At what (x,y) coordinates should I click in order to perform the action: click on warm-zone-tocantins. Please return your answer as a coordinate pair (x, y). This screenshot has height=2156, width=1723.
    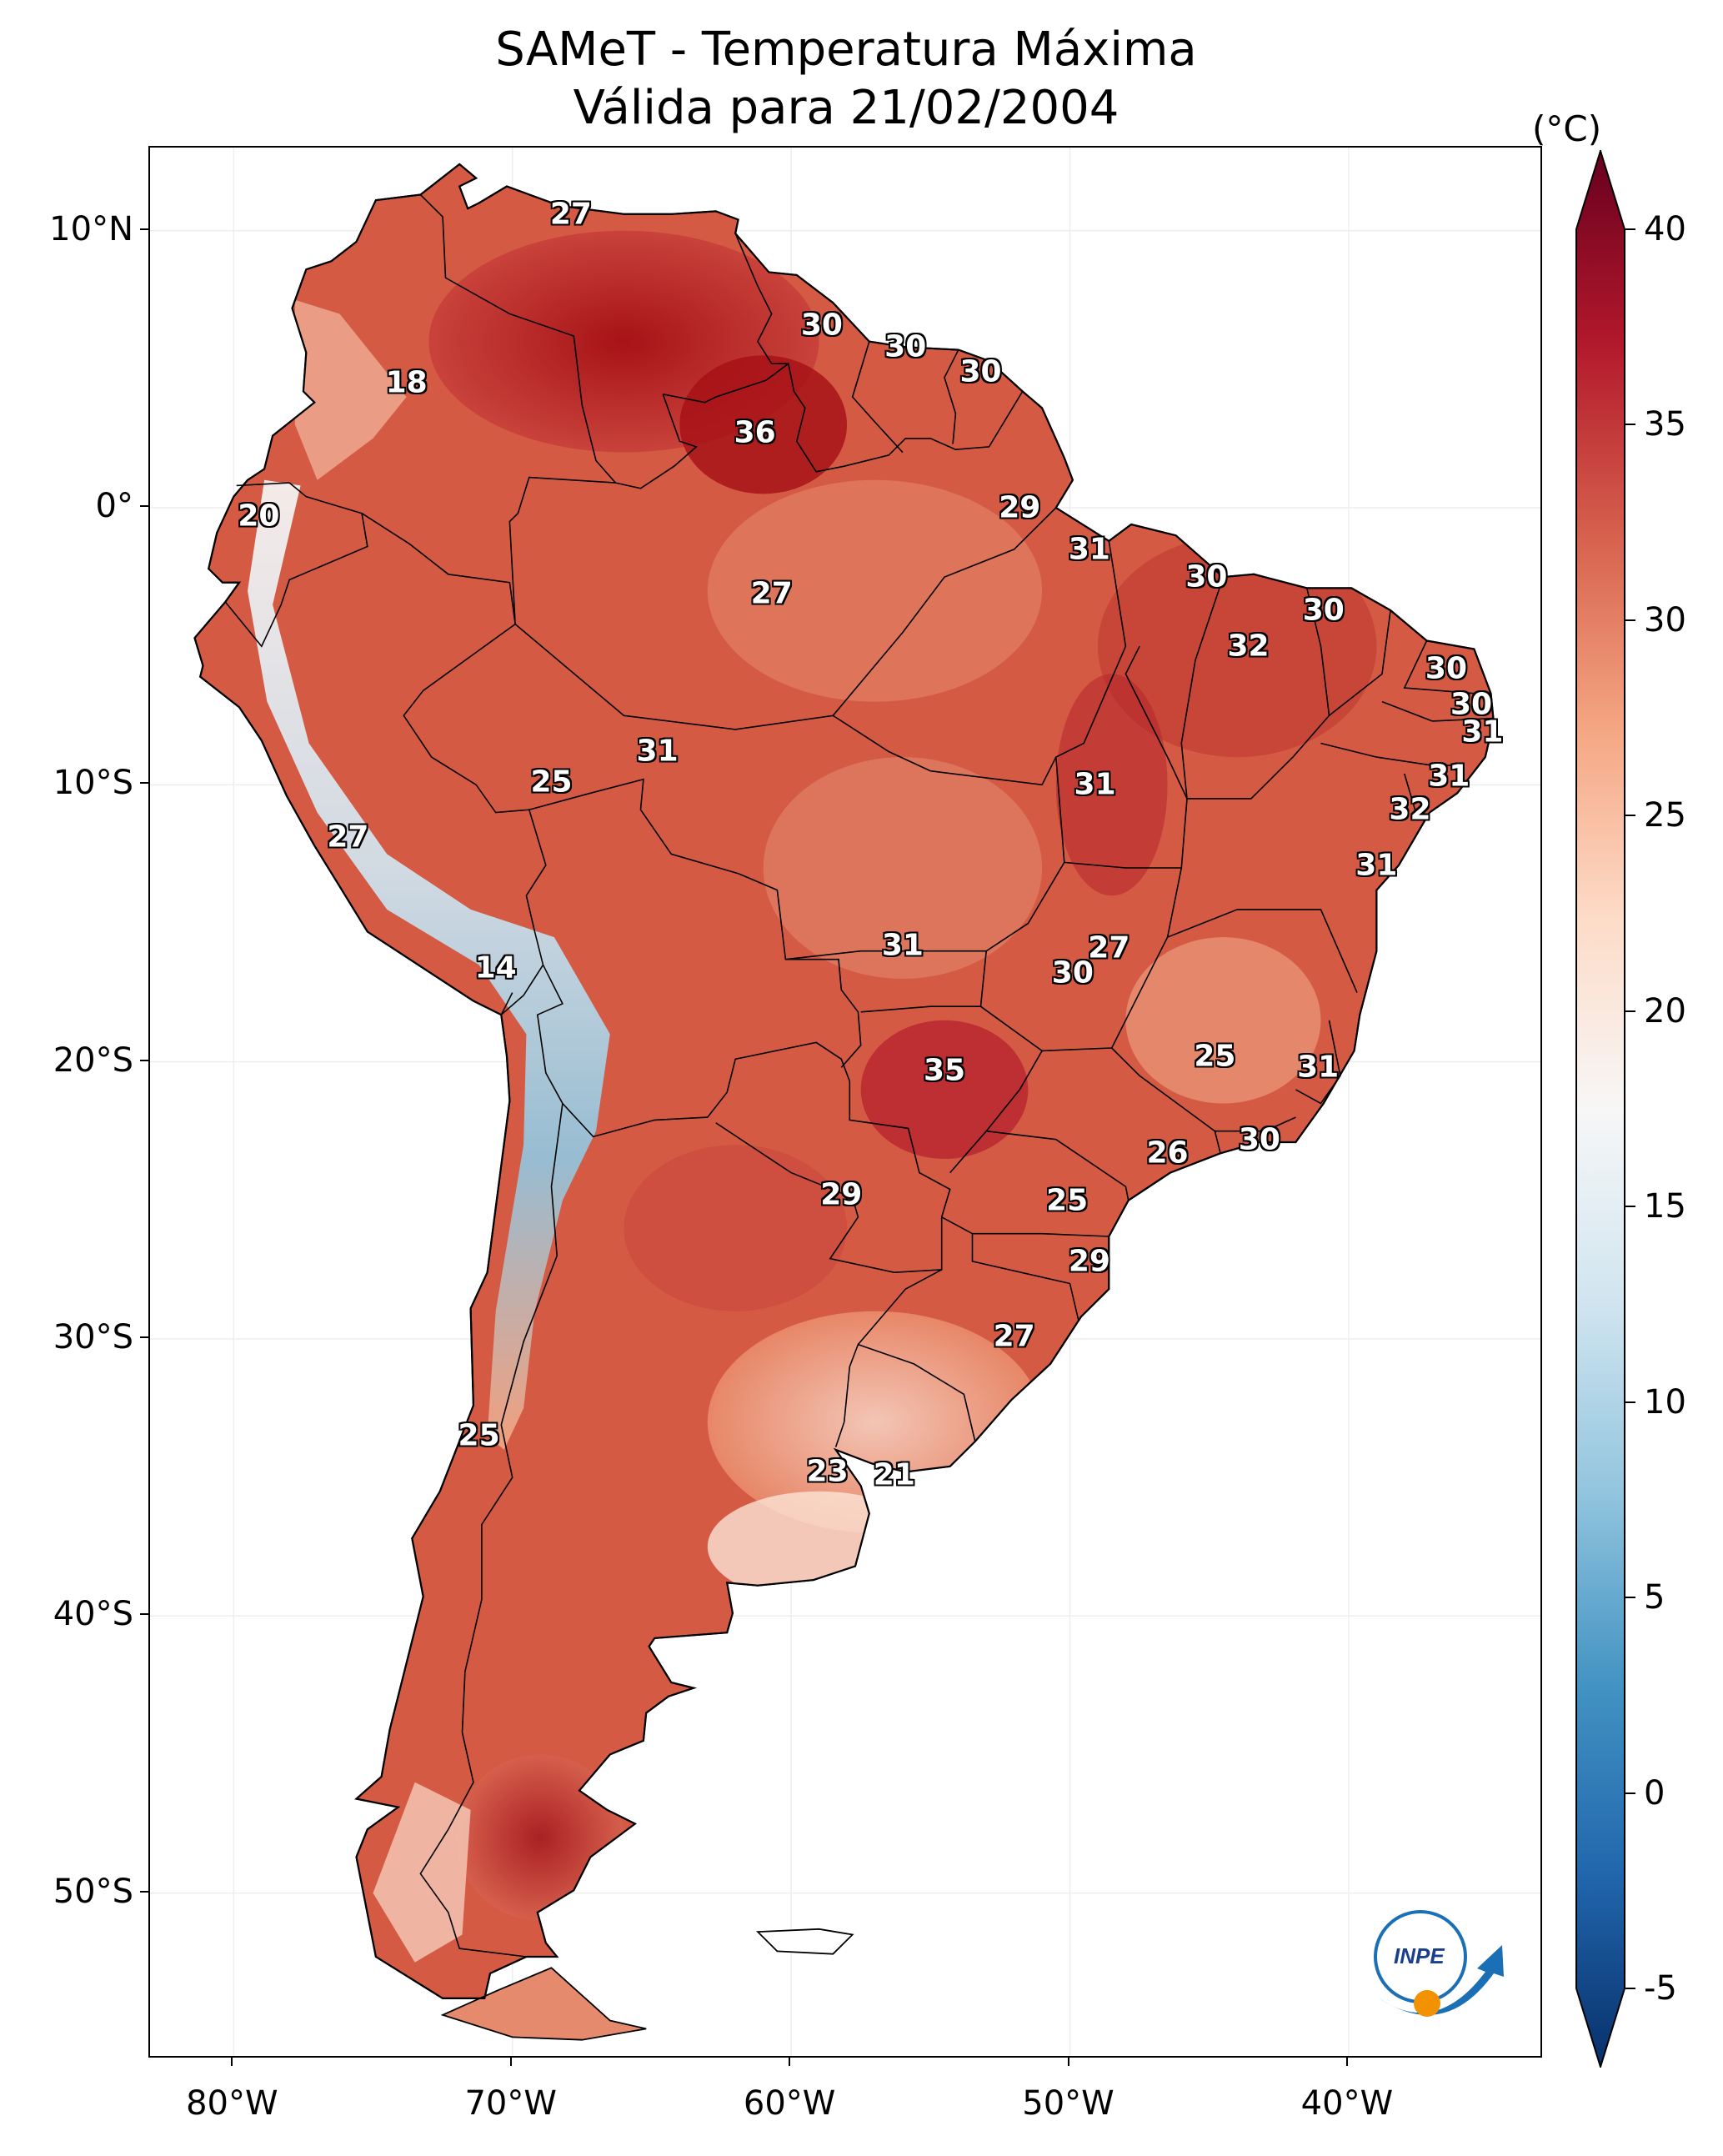
    Looking at the image, I should click on (1111, 785).